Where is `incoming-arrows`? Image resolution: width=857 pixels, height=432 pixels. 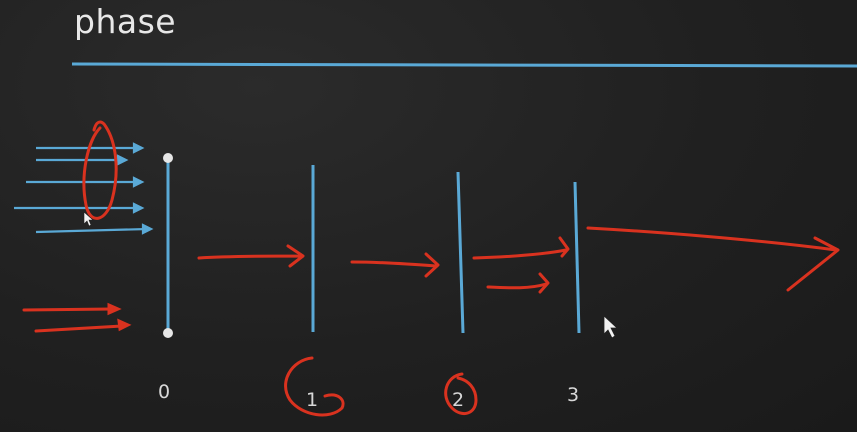 incoming-arrows is located at coordinates (84, 188).